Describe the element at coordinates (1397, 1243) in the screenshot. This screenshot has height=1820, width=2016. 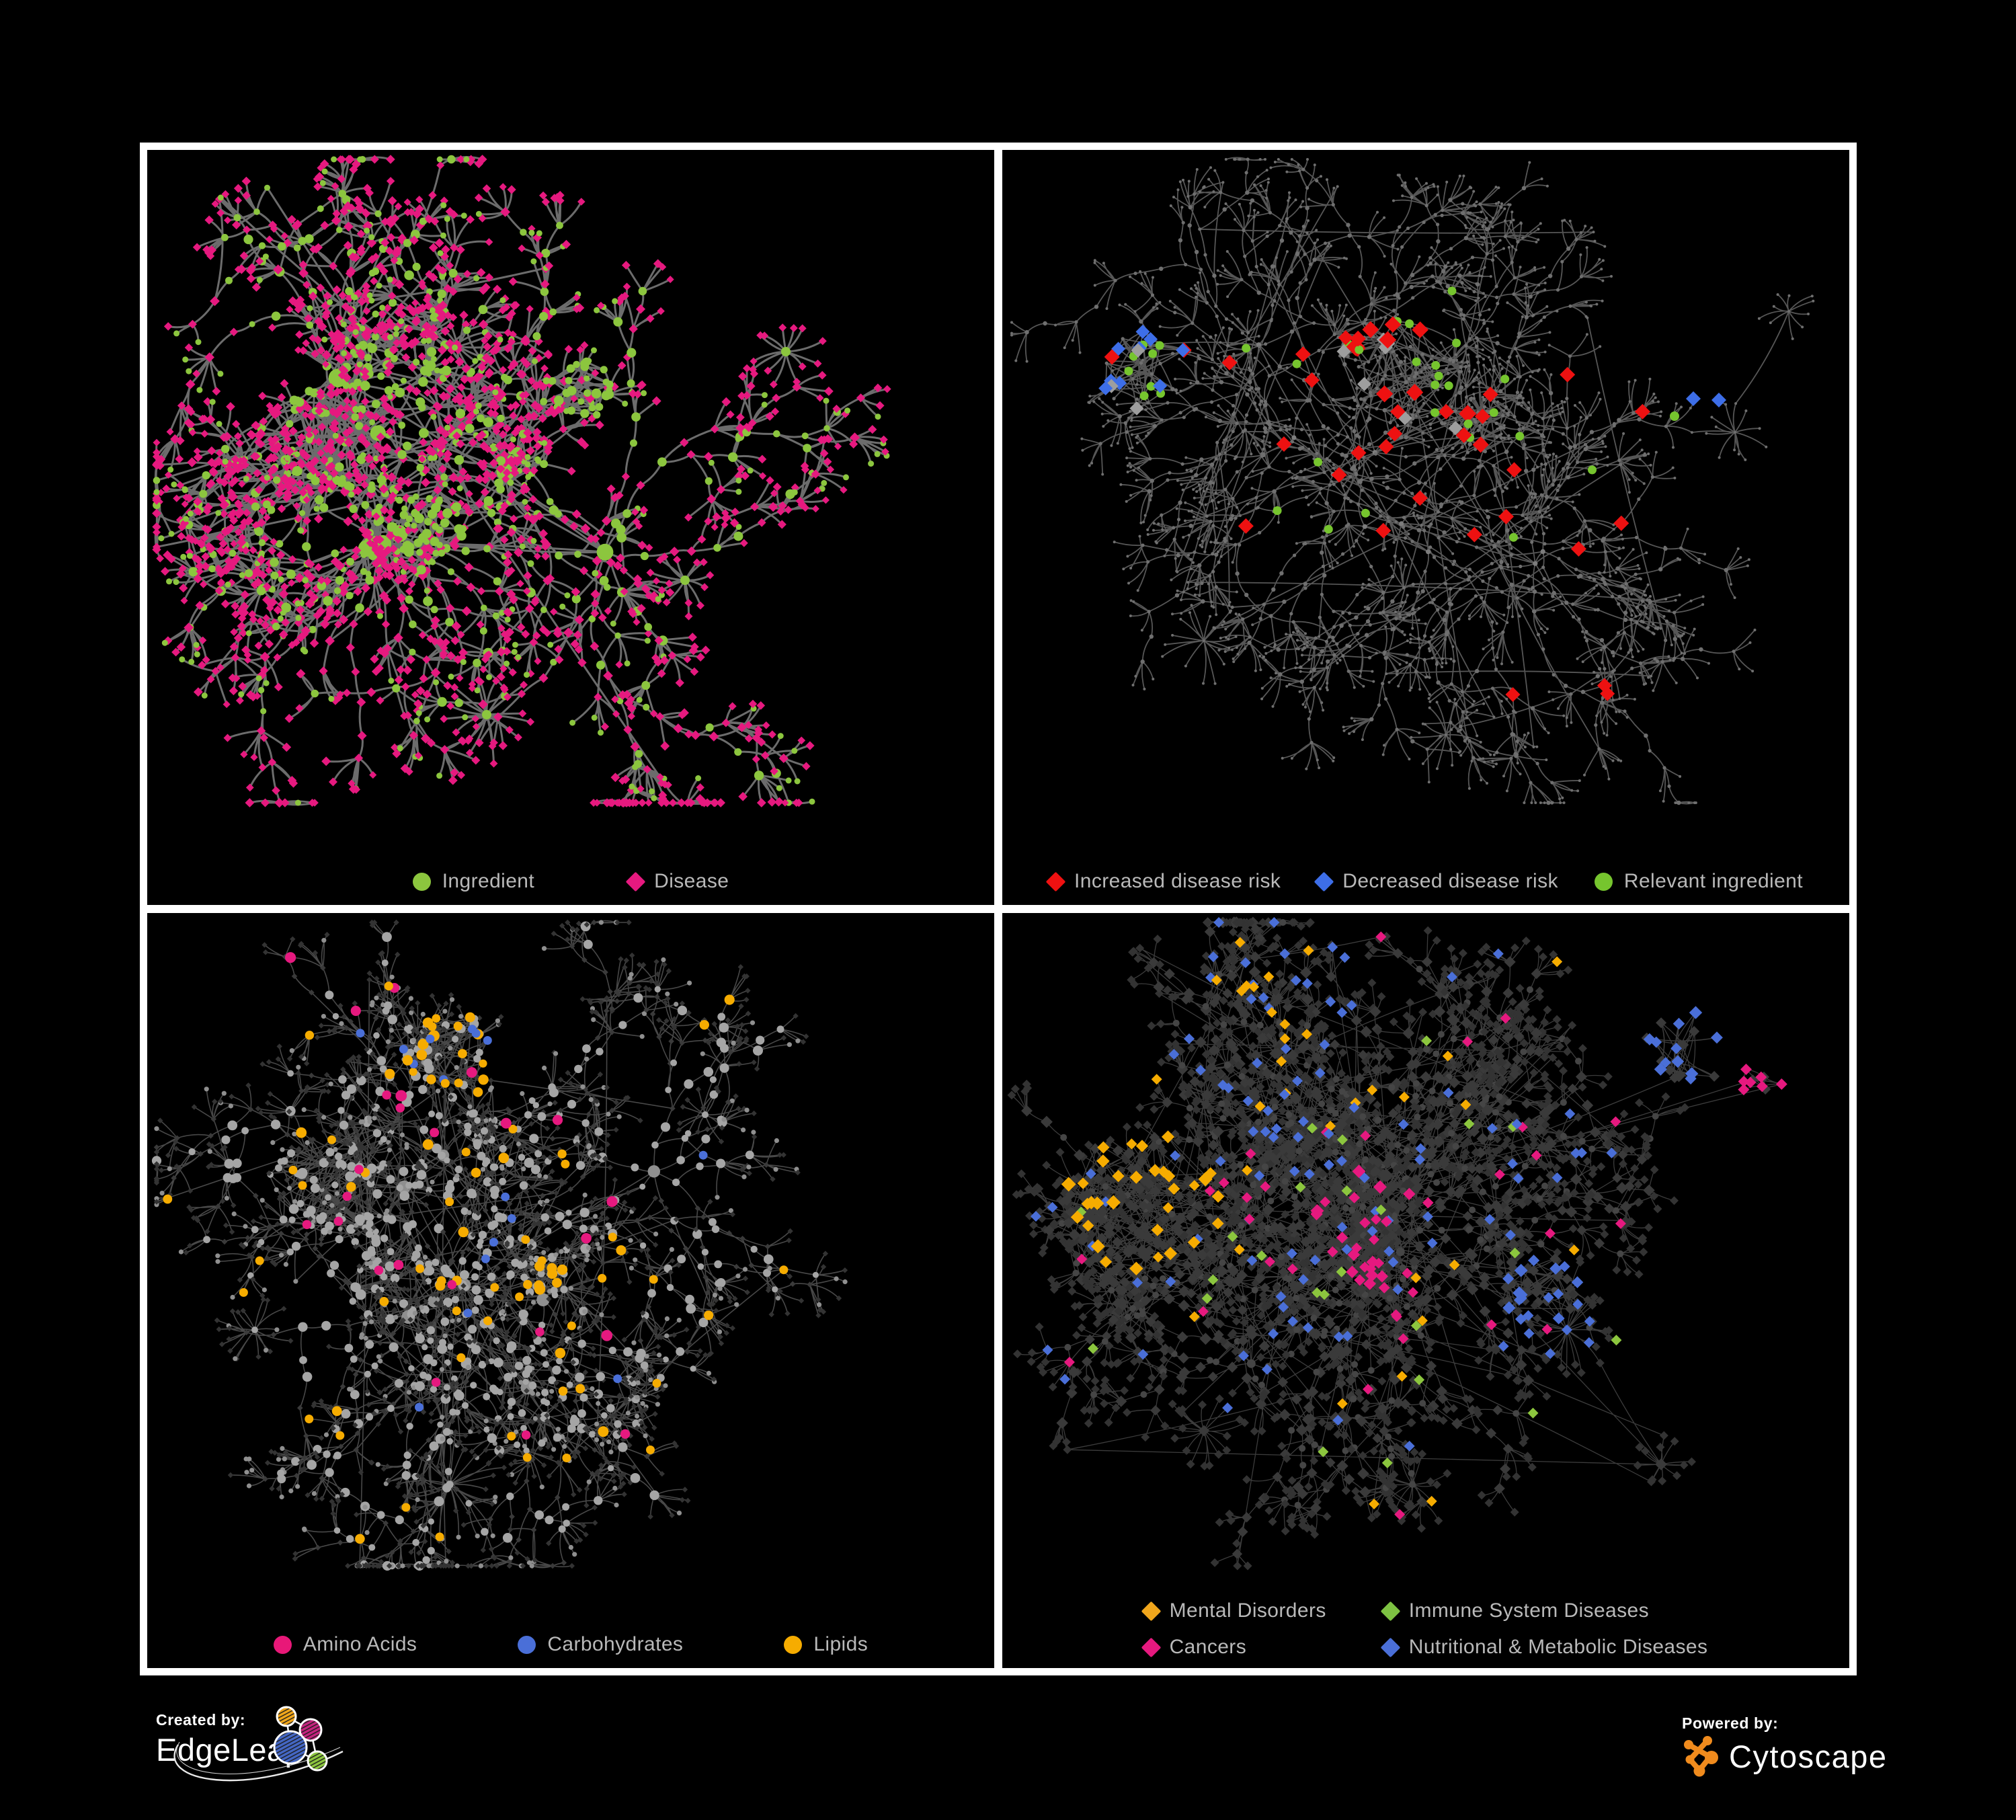
I see `network-disease-classes` at that location.